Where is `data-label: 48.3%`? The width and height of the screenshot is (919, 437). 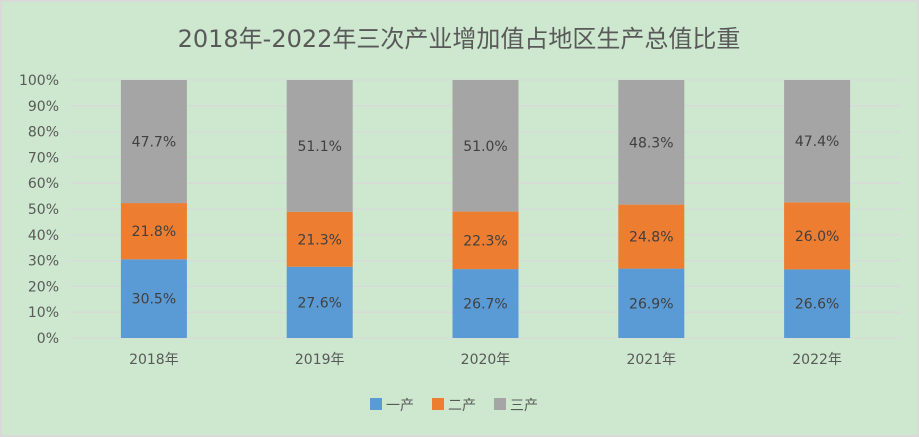 data-label: 48.3% is located at coordinates (651, 143).